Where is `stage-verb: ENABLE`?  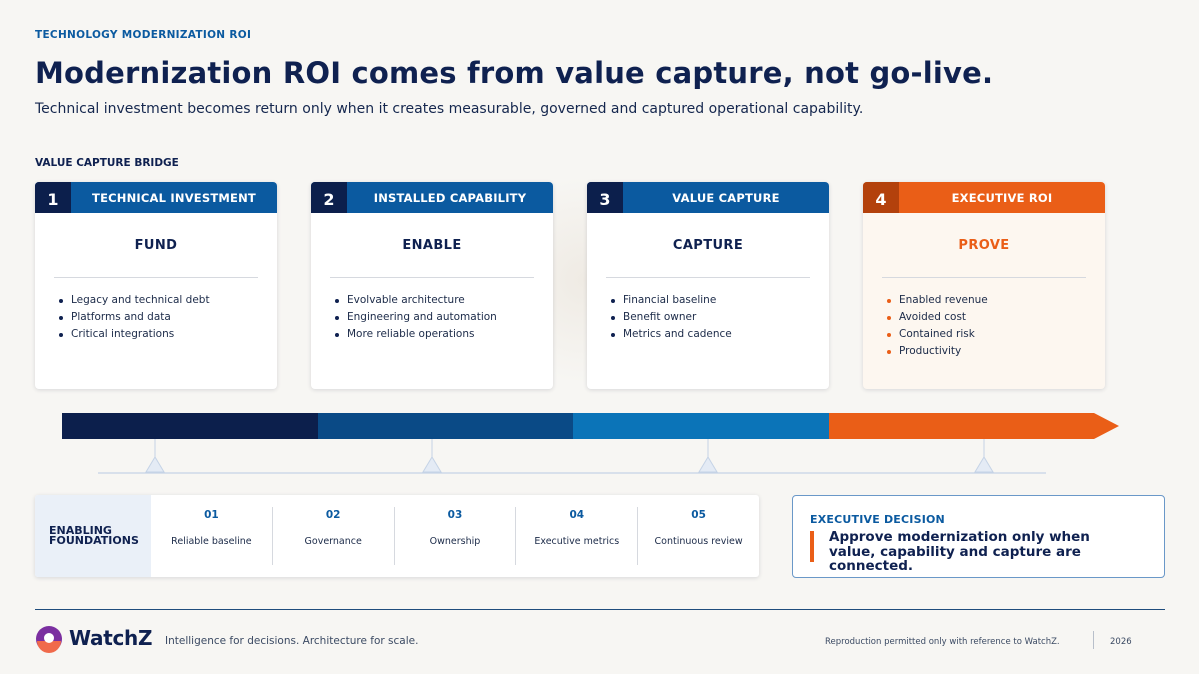
stage-verb: ENABLE is located at coordinates (432, 245).